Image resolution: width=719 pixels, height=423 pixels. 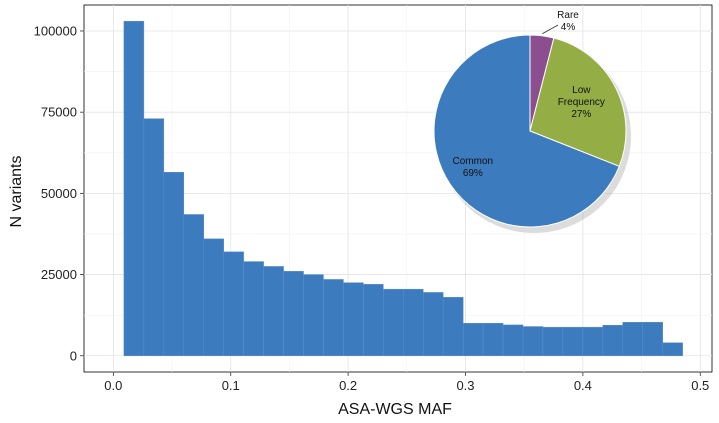 I want to click on pie-slice-percent: 27%, so click(x=581, y=114).